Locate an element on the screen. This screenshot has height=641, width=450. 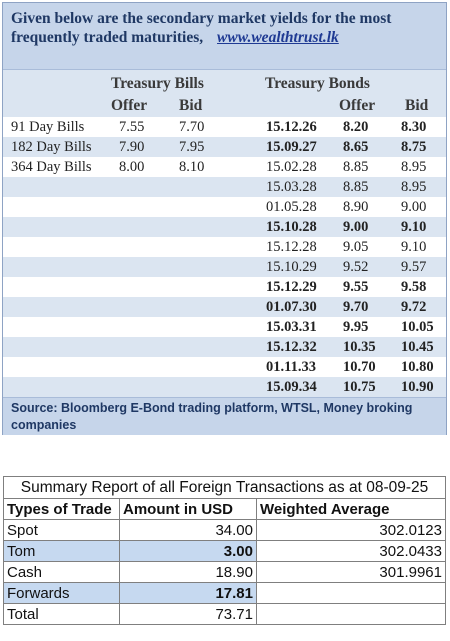
table-row: Cash 18.90 301.9961 is located at coordinates (224, 572).